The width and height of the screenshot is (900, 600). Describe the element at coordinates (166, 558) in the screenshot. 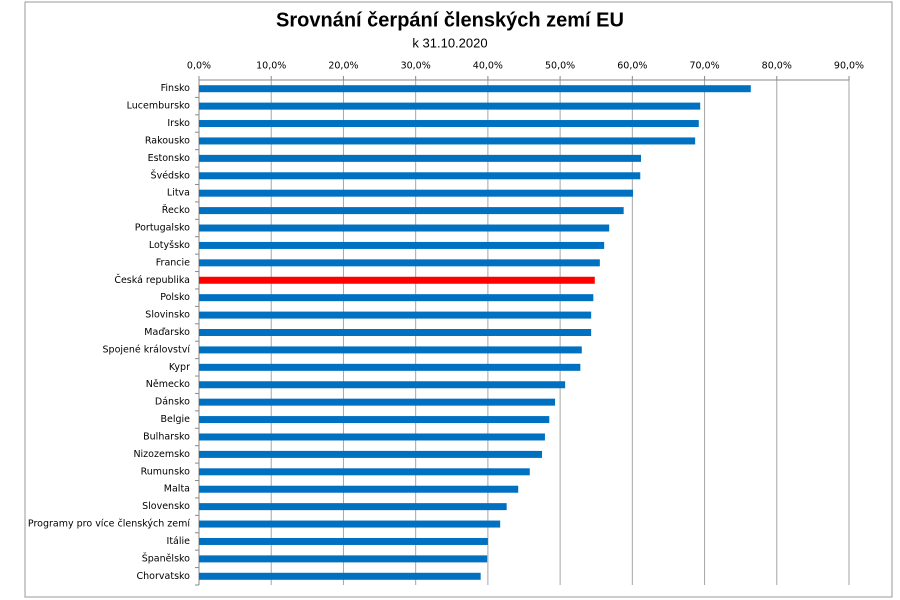

I see `y-tick-label: Španělsko` at that location.